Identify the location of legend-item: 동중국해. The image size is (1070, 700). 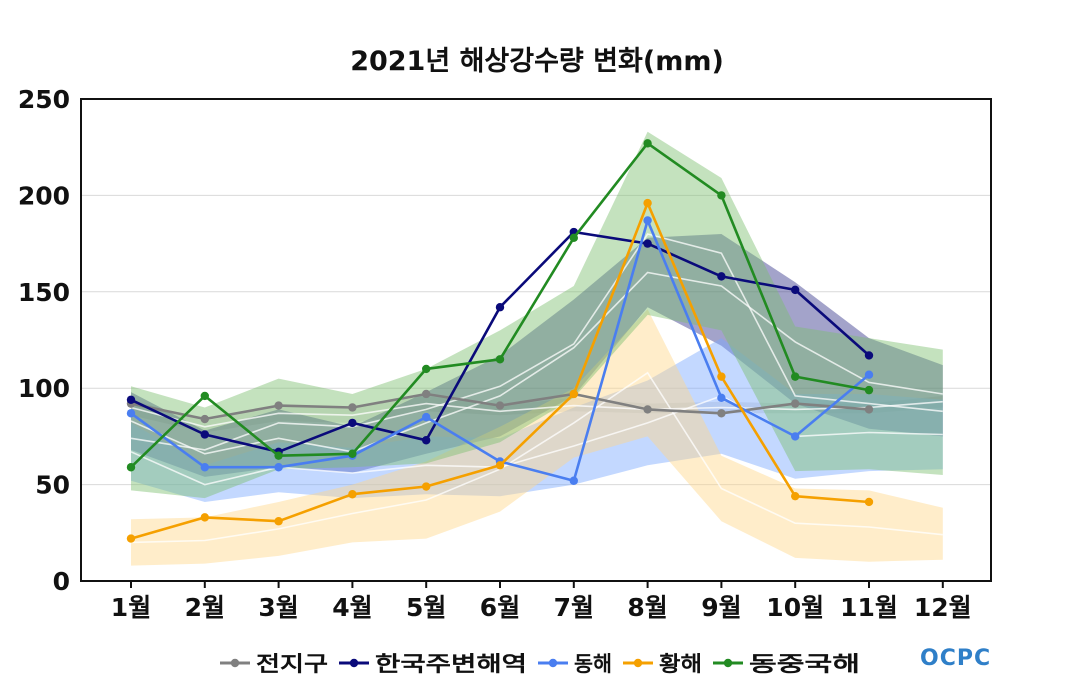
(786, 664).